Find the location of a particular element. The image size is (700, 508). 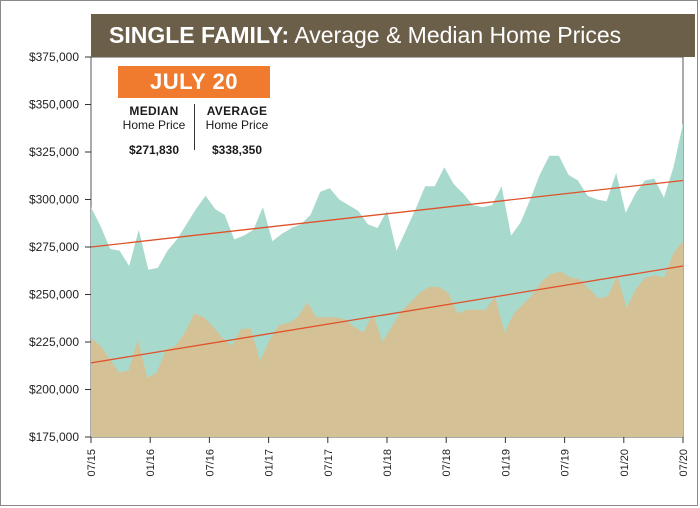

y-tick-label: $225,000 is located at coordinates (54, 342).